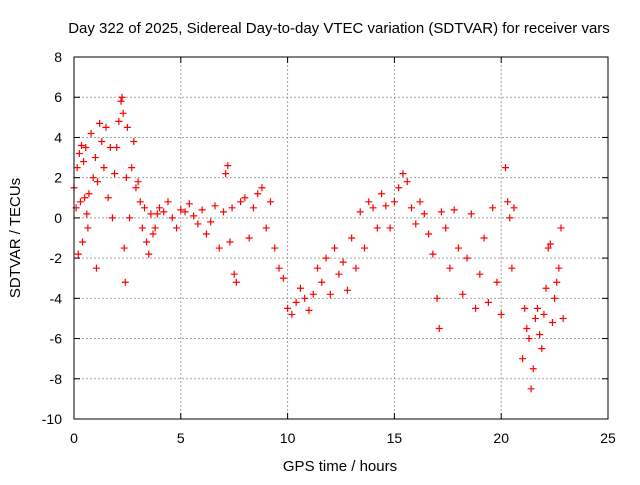 Image resolution: width=640 pixels, height=485 pixels. I want to click on y-tick-label: 4, so click(58, 137).